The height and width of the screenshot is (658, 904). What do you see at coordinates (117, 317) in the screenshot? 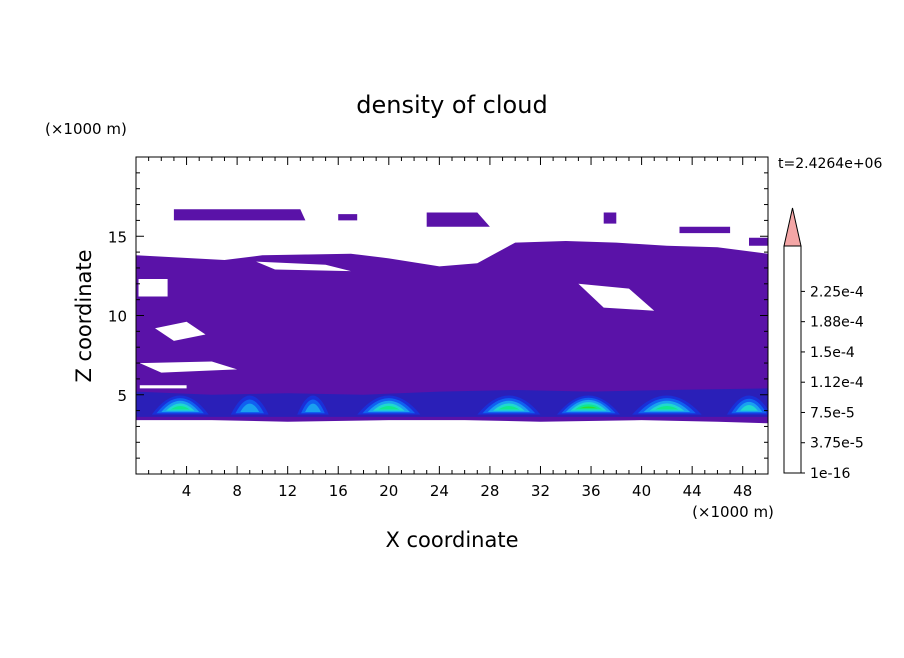
I see `y-tick-label: 10` at bounding box center [117, 317].